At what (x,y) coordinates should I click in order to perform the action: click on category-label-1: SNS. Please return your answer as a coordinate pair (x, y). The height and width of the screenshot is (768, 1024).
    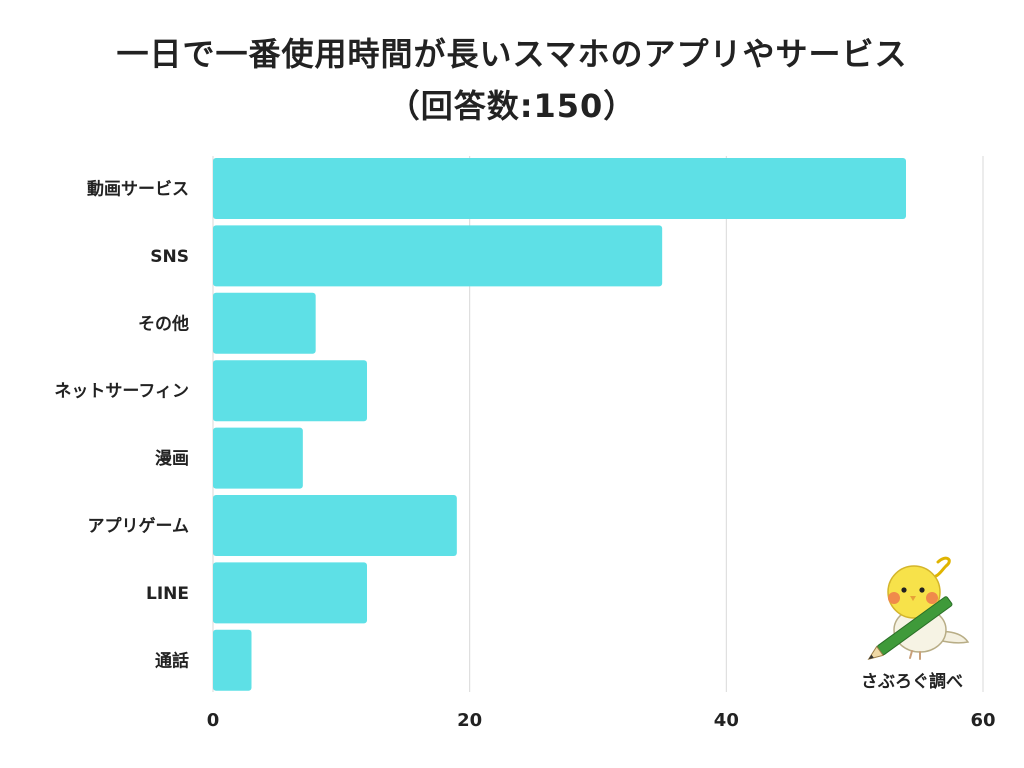
    Looking at the image, I should click on (169, 257).